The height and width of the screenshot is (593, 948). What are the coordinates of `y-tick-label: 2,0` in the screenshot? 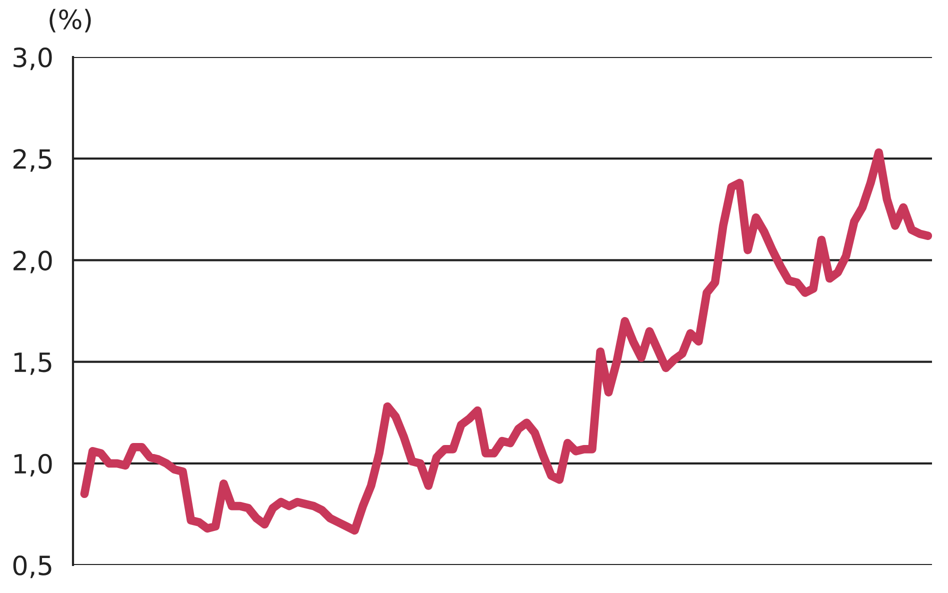 It's located at (33, 262).